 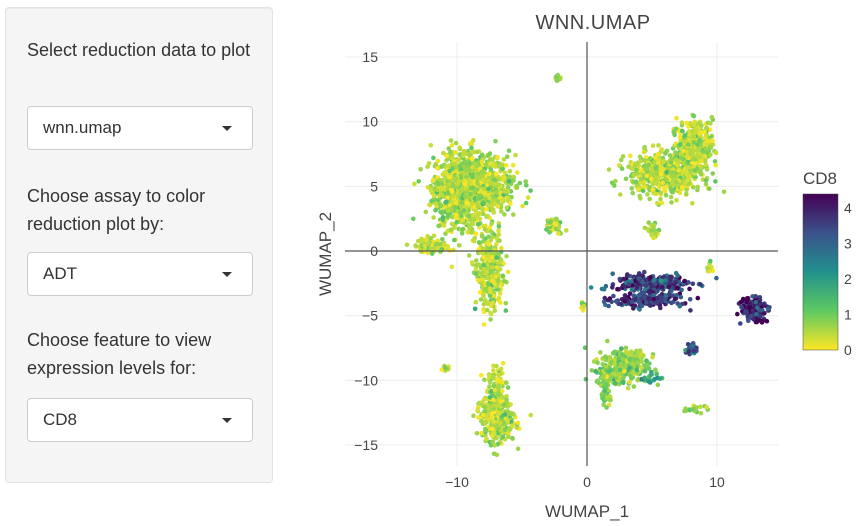 What do you see at coordinates (140, 128) in the screenshot?
I see `reduction-select: wnn.umap` at bounding box center [140, 128].